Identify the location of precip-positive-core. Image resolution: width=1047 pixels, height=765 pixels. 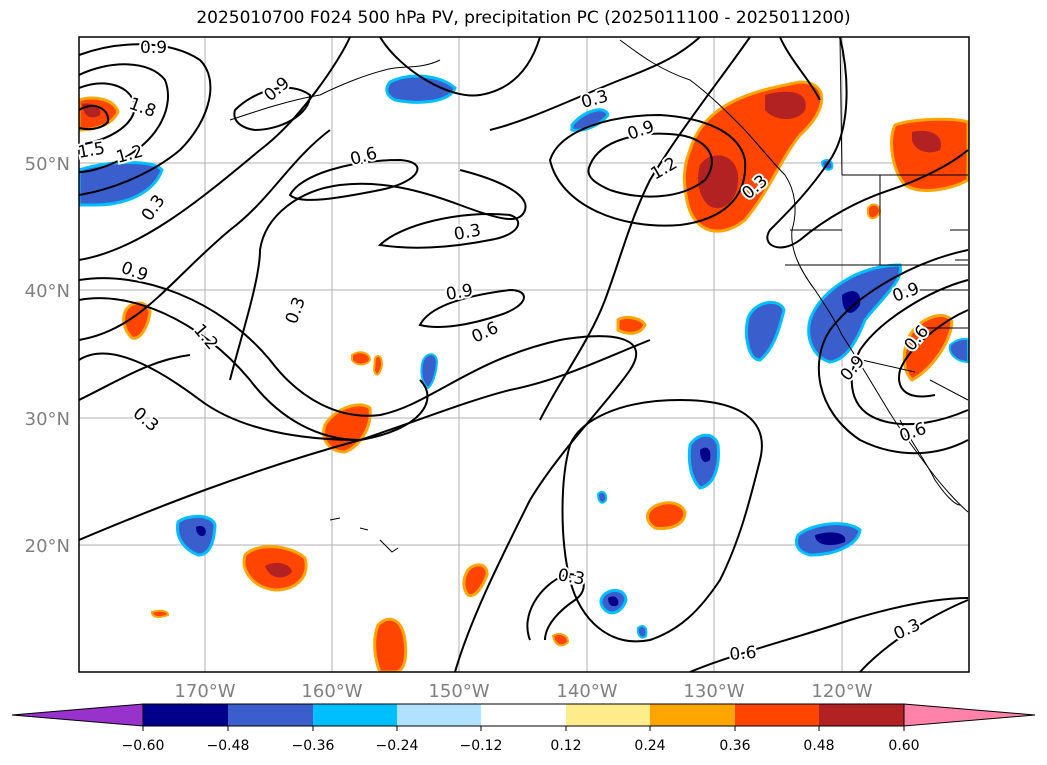
(718, 182).